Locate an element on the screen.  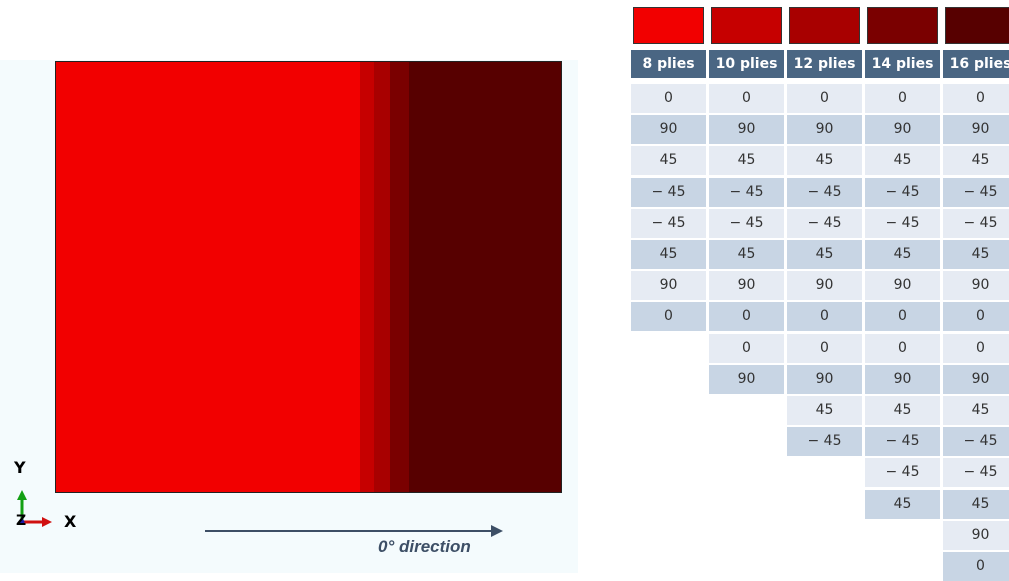
zone-12-plies is located at coordinates (382, 277).